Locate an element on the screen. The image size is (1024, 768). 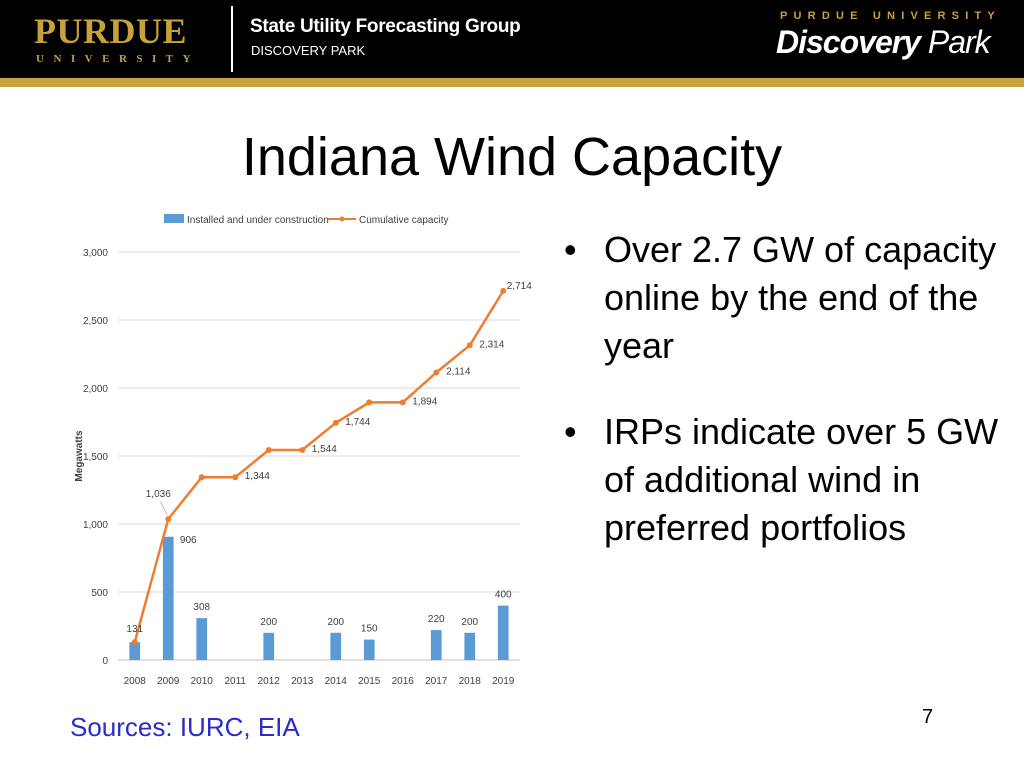
bar-data-label: 308 is located at coordinates (201, 607).